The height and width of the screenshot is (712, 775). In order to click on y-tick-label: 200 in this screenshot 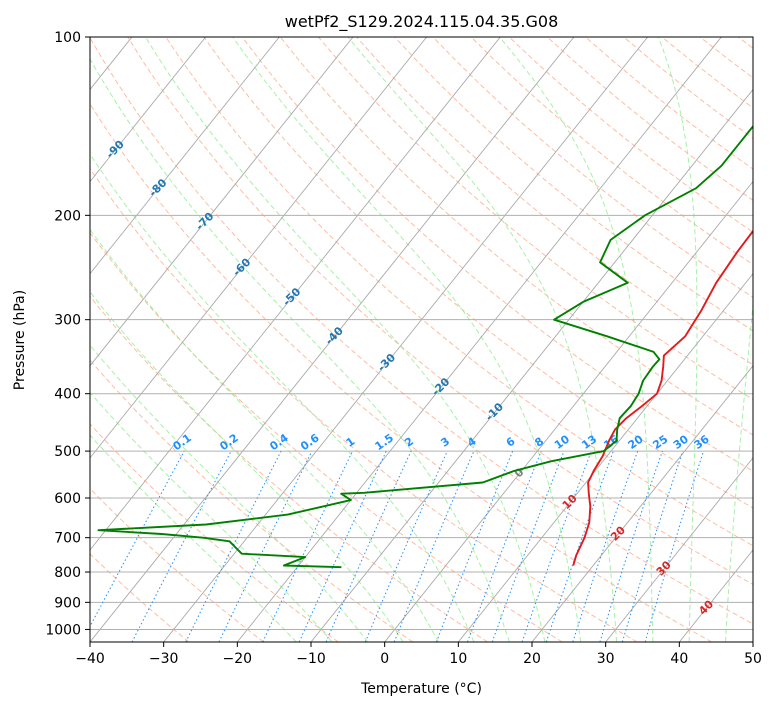, I will do `click(67, 216)`.